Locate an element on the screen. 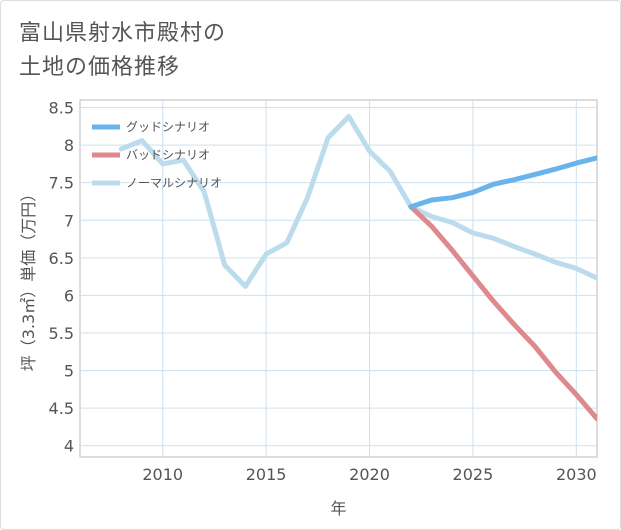  y-tick-label: 7.5 is located at coordinates (61, 183).